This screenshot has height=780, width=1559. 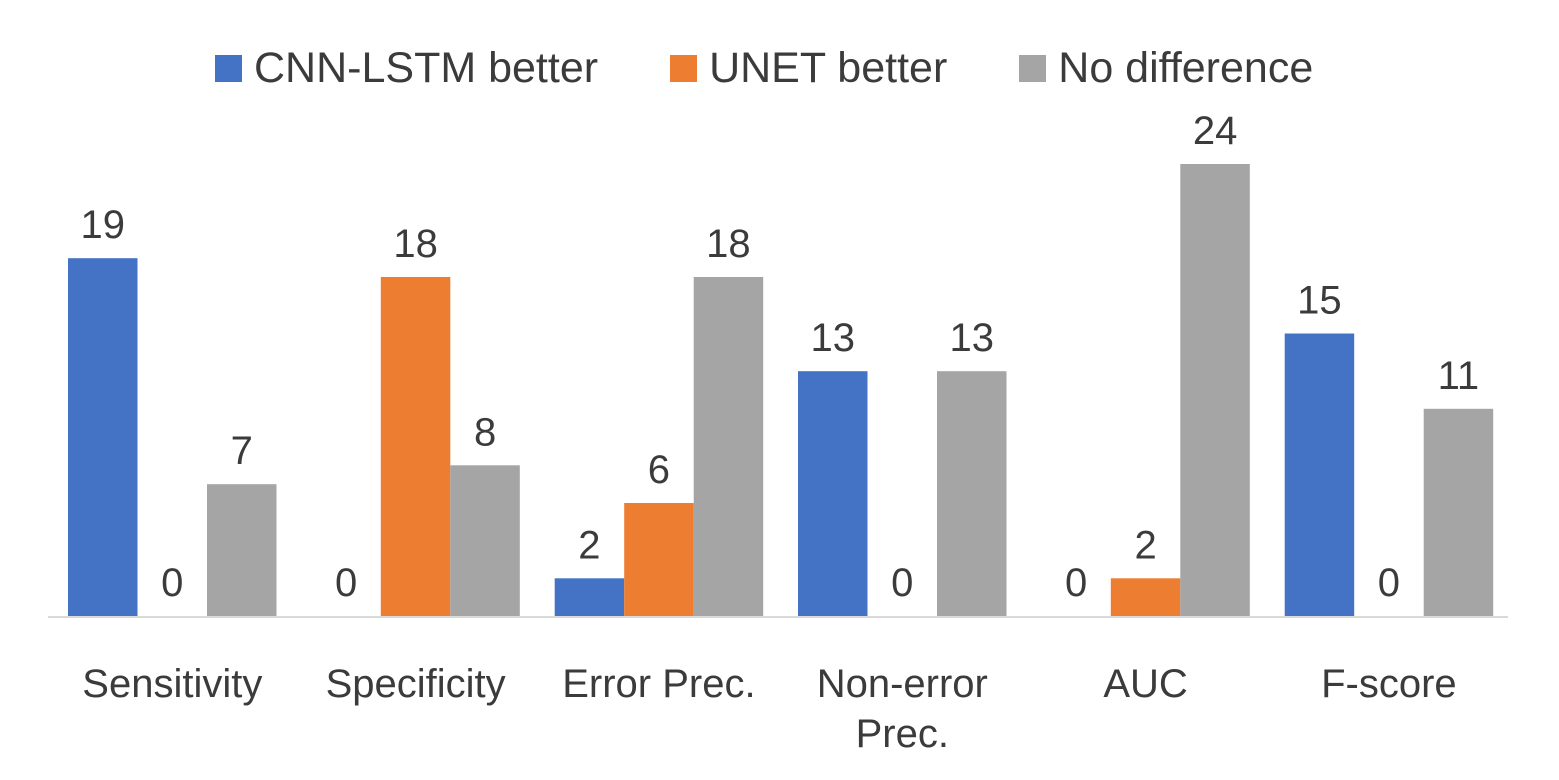 I want to click on legend-item-unet: UNET better, so click(x=808, y=68).